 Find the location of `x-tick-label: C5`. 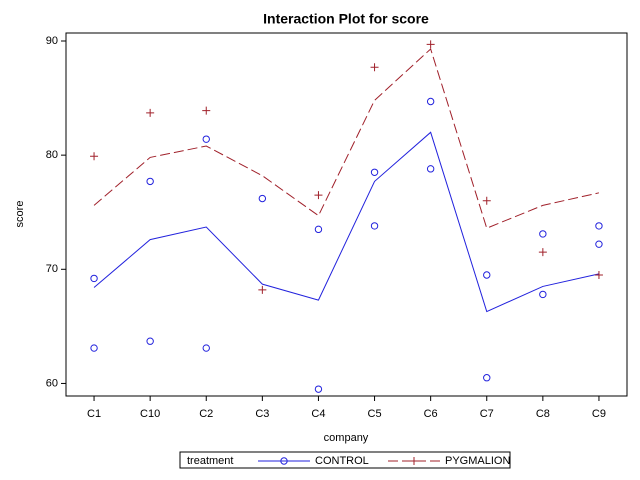

x-tick-label: C5 is located at coordinates (375, 414).